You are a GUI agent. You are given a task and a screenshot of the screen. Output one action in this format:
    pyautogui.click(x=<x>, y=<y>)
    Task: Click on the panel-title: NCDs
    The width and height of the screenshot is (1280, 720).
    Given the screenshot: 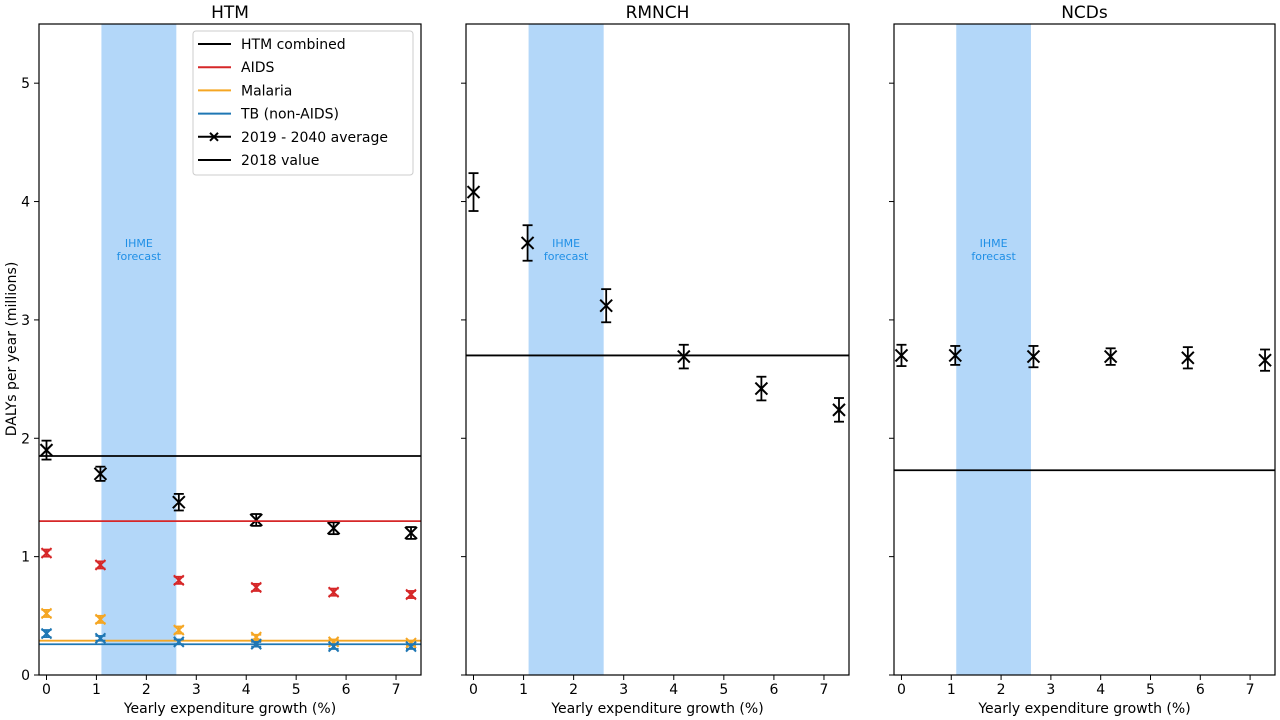 What is the action you would take?
    pyautogui.click(x=1084, y=13)
    